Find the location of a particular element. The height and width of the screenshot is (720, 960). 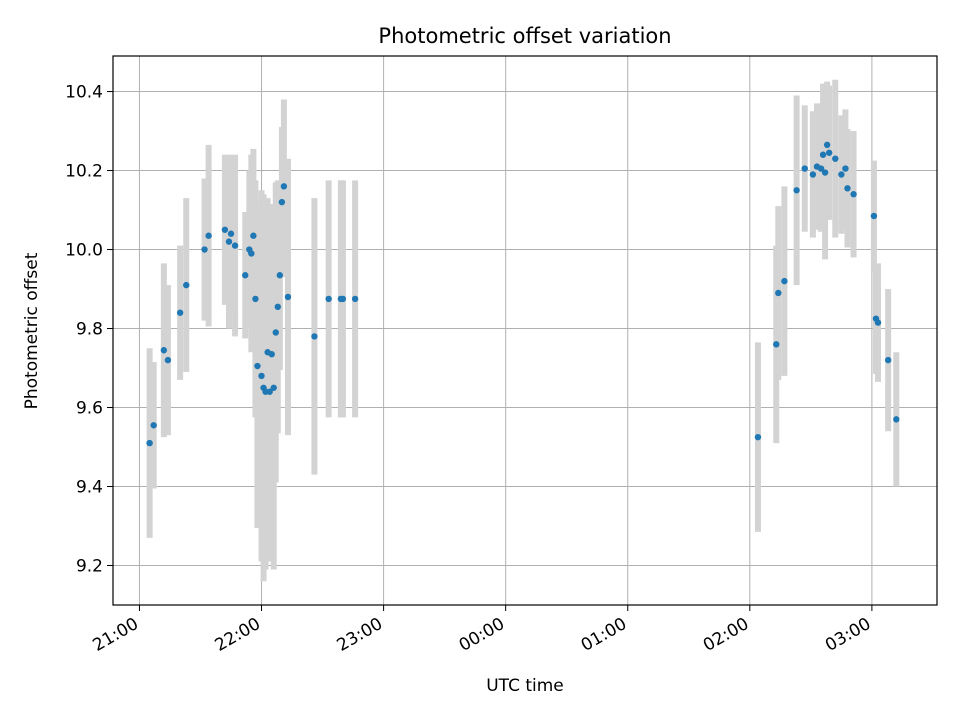

y-tick-label: 10.4 is located at coordinates (84, 93).